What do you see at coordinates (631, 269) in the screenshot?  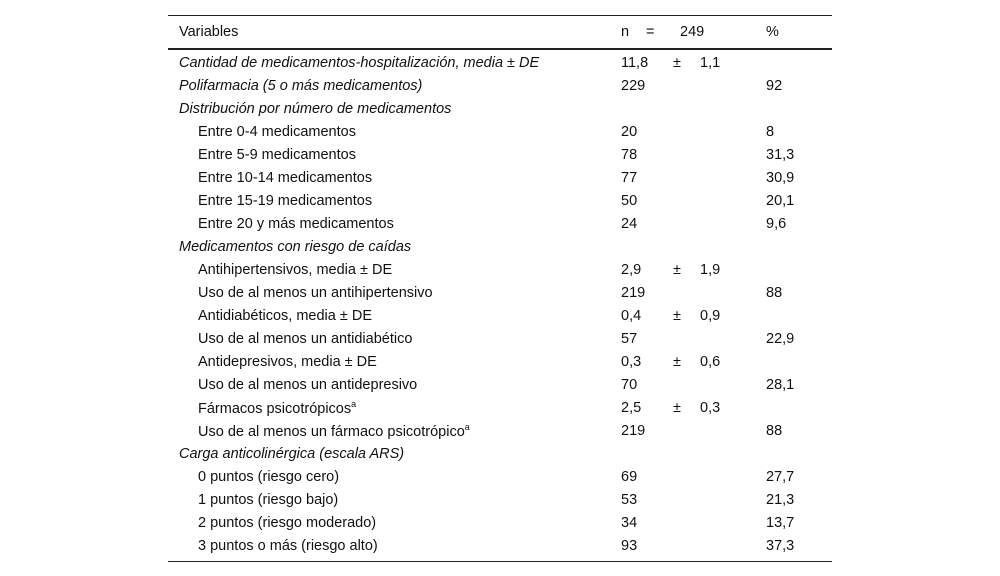 I see `row-n: 2,9` at bounding box center [631, 269].